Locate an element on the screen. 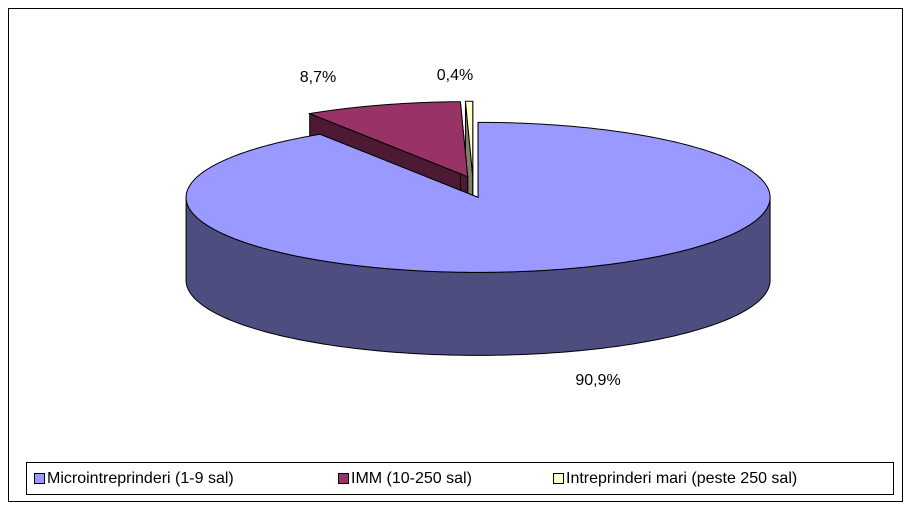 This screenshot has height=515, width=910. legend-label: Intreprinderi mari (peste 250 sal) is located at coordinates (681, 478).